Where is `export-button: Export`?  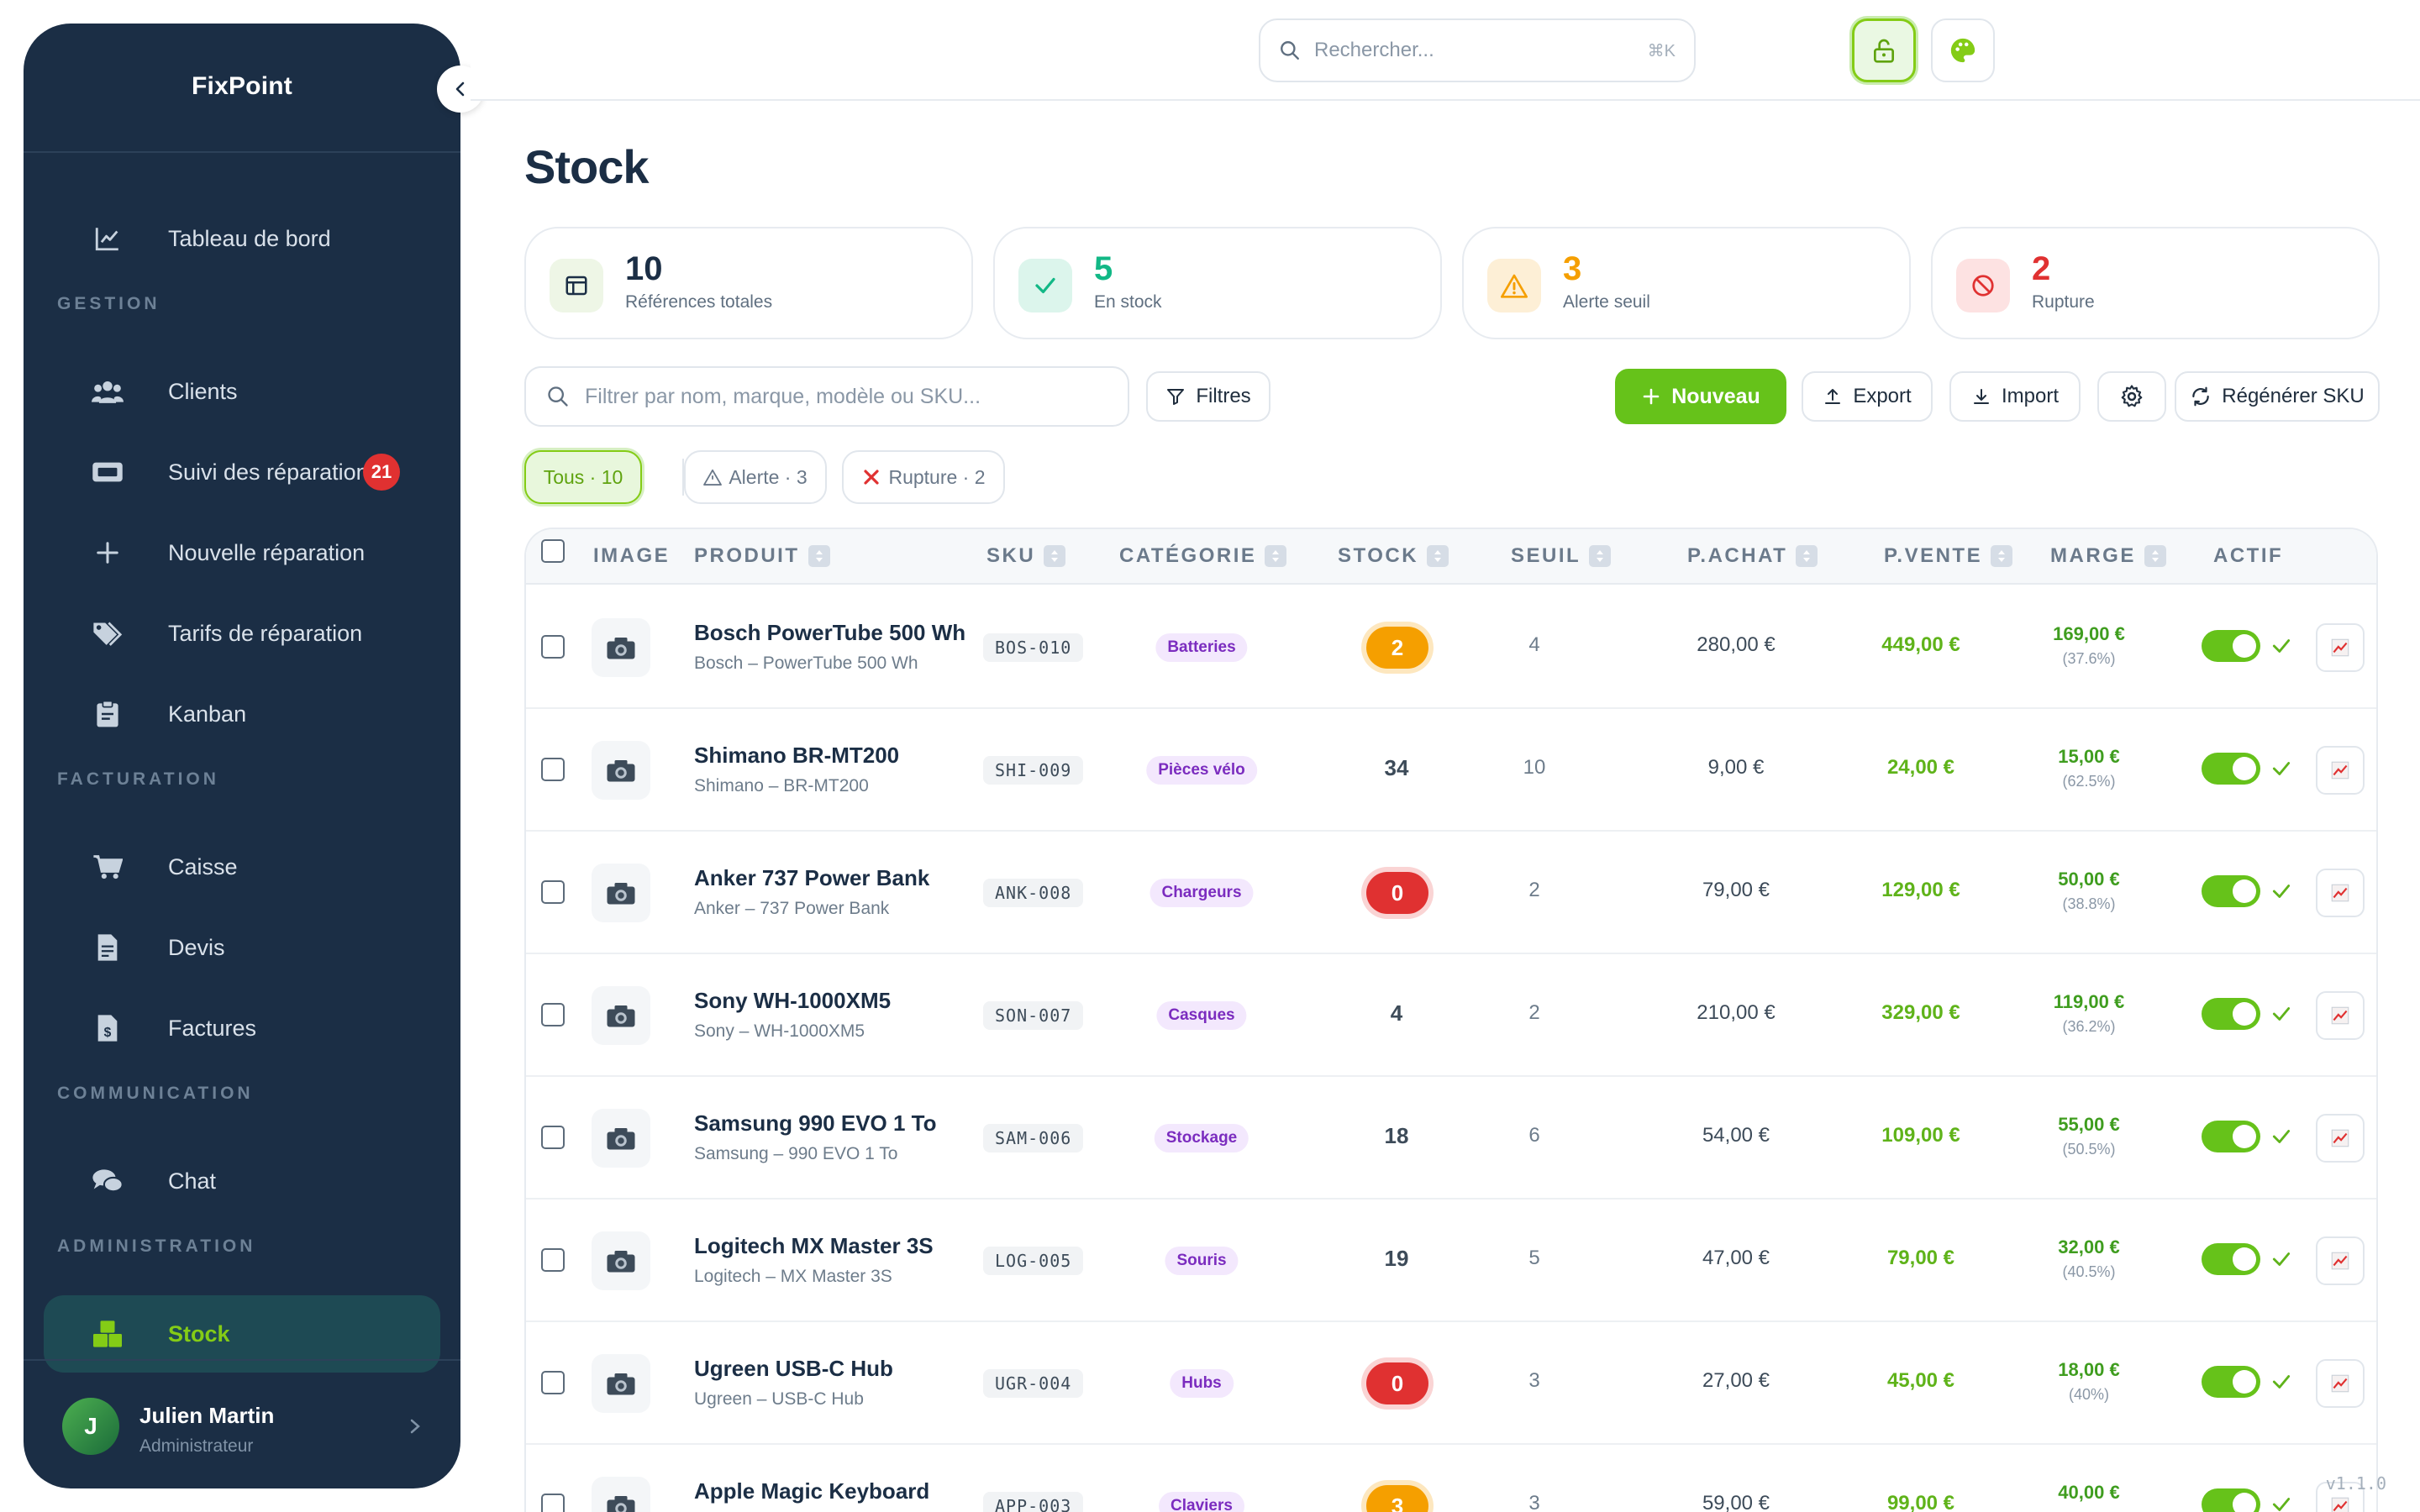
export-button: Export is located at coordinates (1867, 396).